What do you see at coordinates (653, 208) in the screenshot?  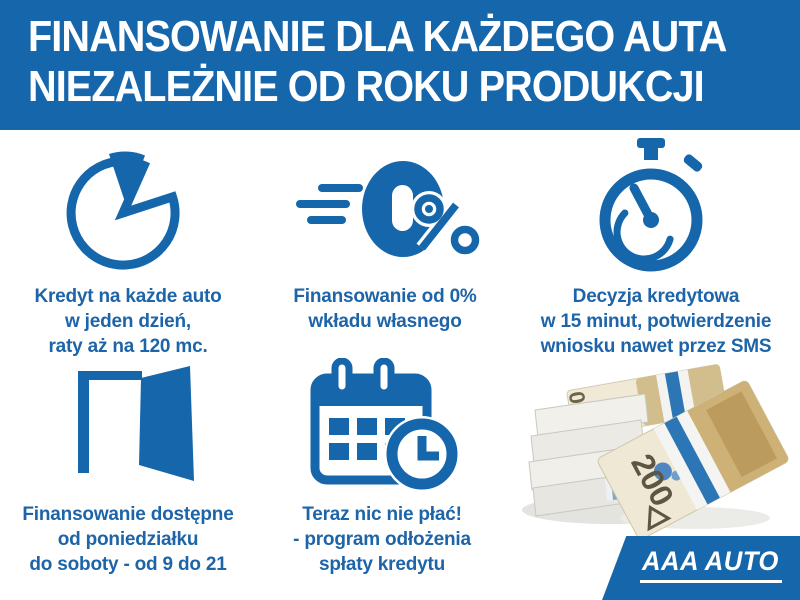 I see `stopwatch-icon` at bounding box center [653, 208].